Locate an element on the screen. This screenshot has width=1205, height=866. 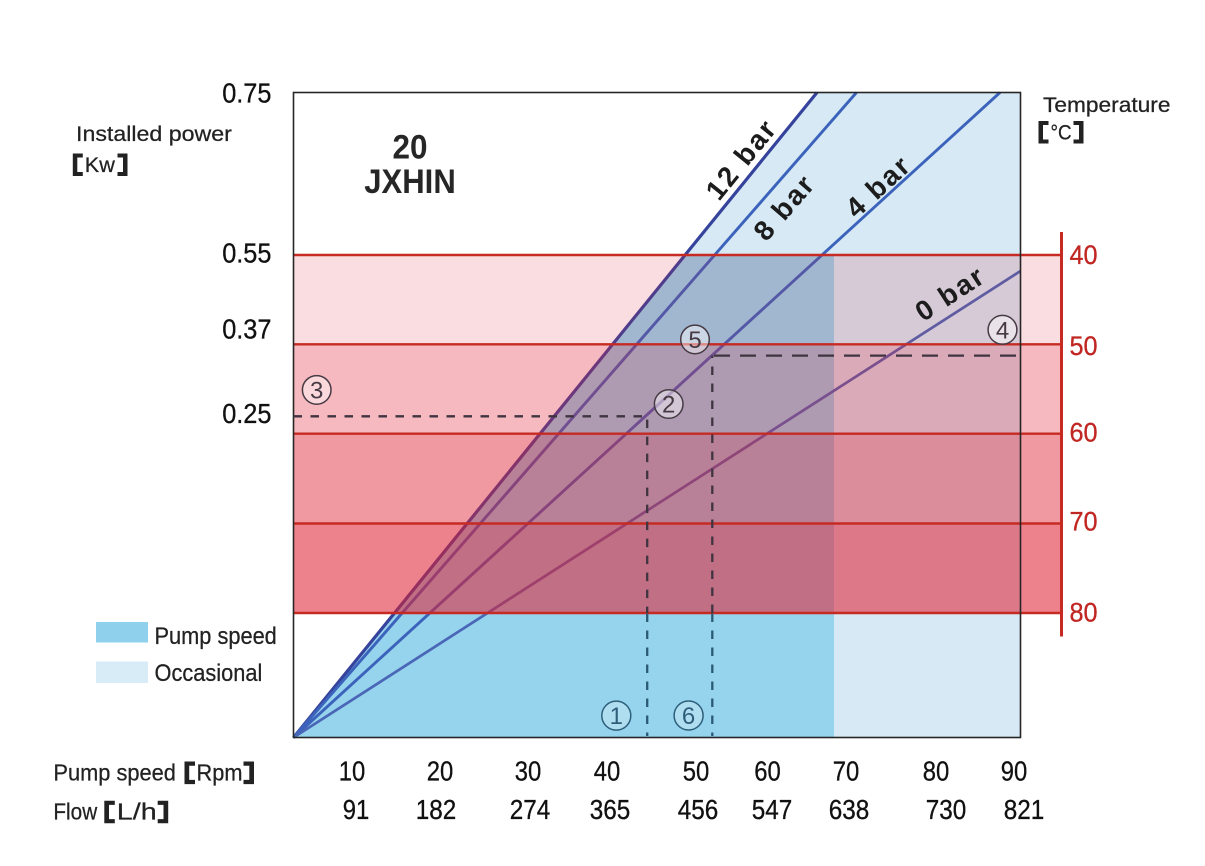
svg-text: 365 is located at coordinates (610, 809).